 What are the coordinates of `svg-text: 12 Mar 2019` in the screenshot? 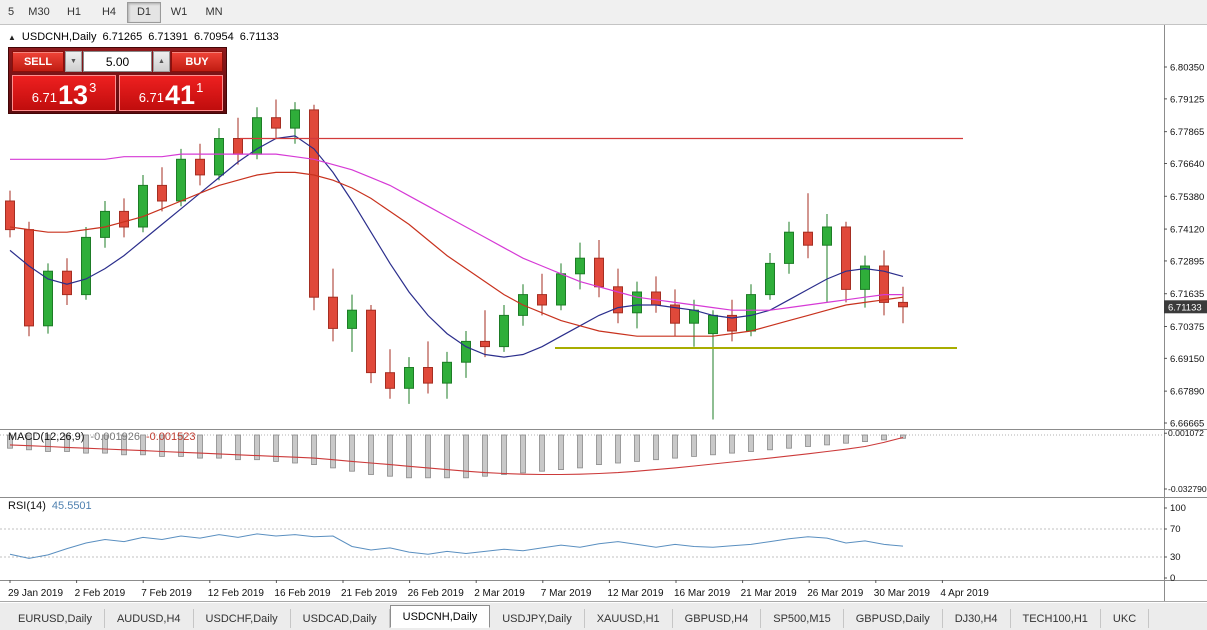 It's located at (635, 593).